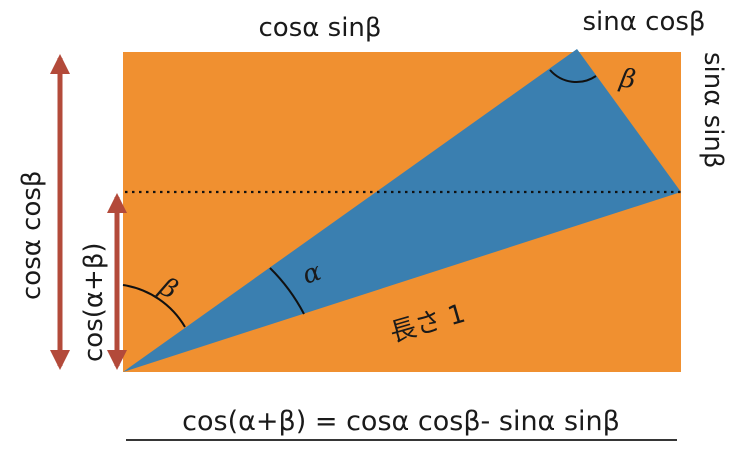  What do you see at coordinates (320, 28) in the screenshot?
I see `label-top: cosα sinβ` at bounding box center [320, 28].